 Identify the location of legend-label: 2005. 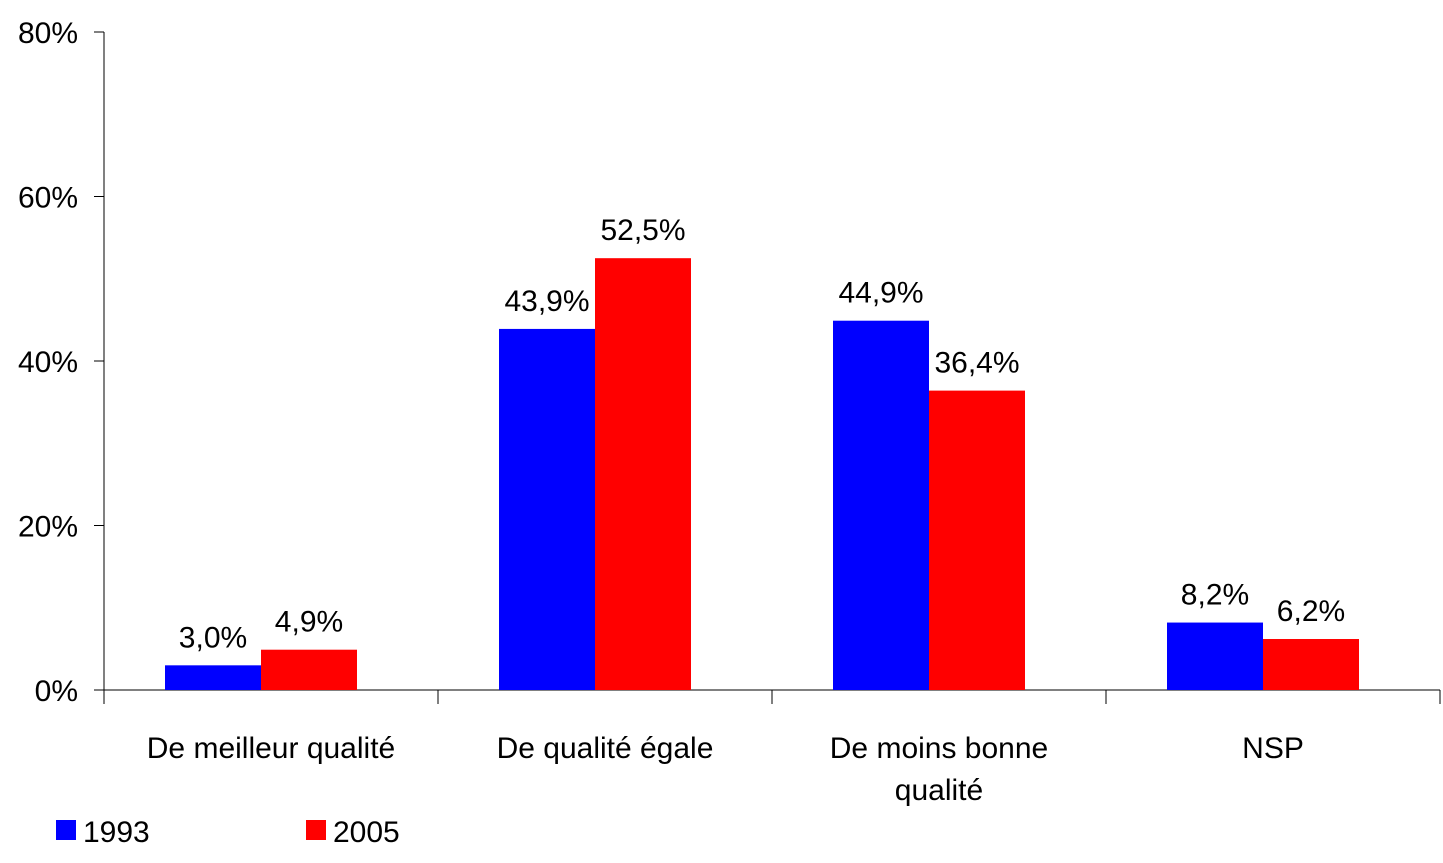
(366, 832).